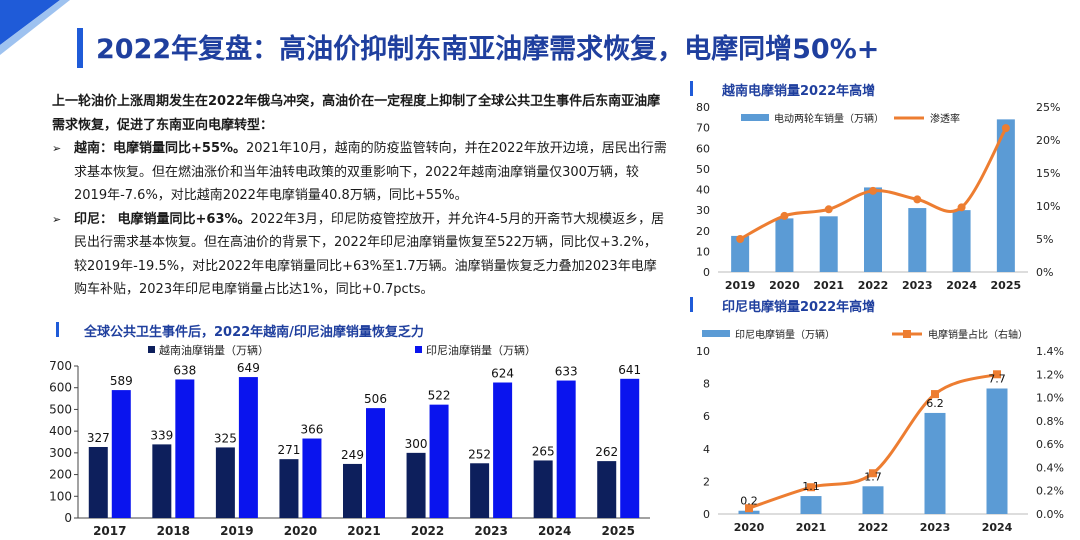 Image resolution: width=1080 pixels, height=540 pixels. Describe the element at coordinates (618, 531) in the screenshot. I see `x-tick-label: 2025` at that location.